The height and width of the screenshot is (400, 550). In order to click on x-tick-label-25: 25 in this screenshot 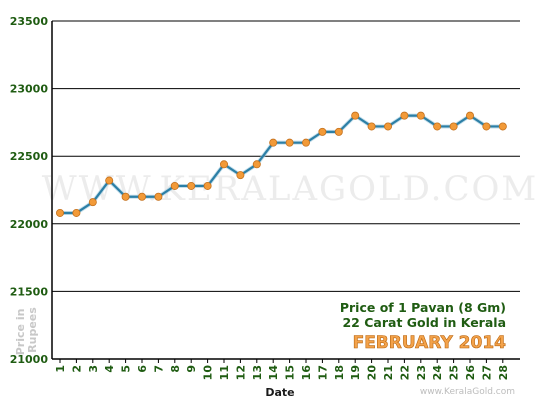, I will do `click(454, 372)`.